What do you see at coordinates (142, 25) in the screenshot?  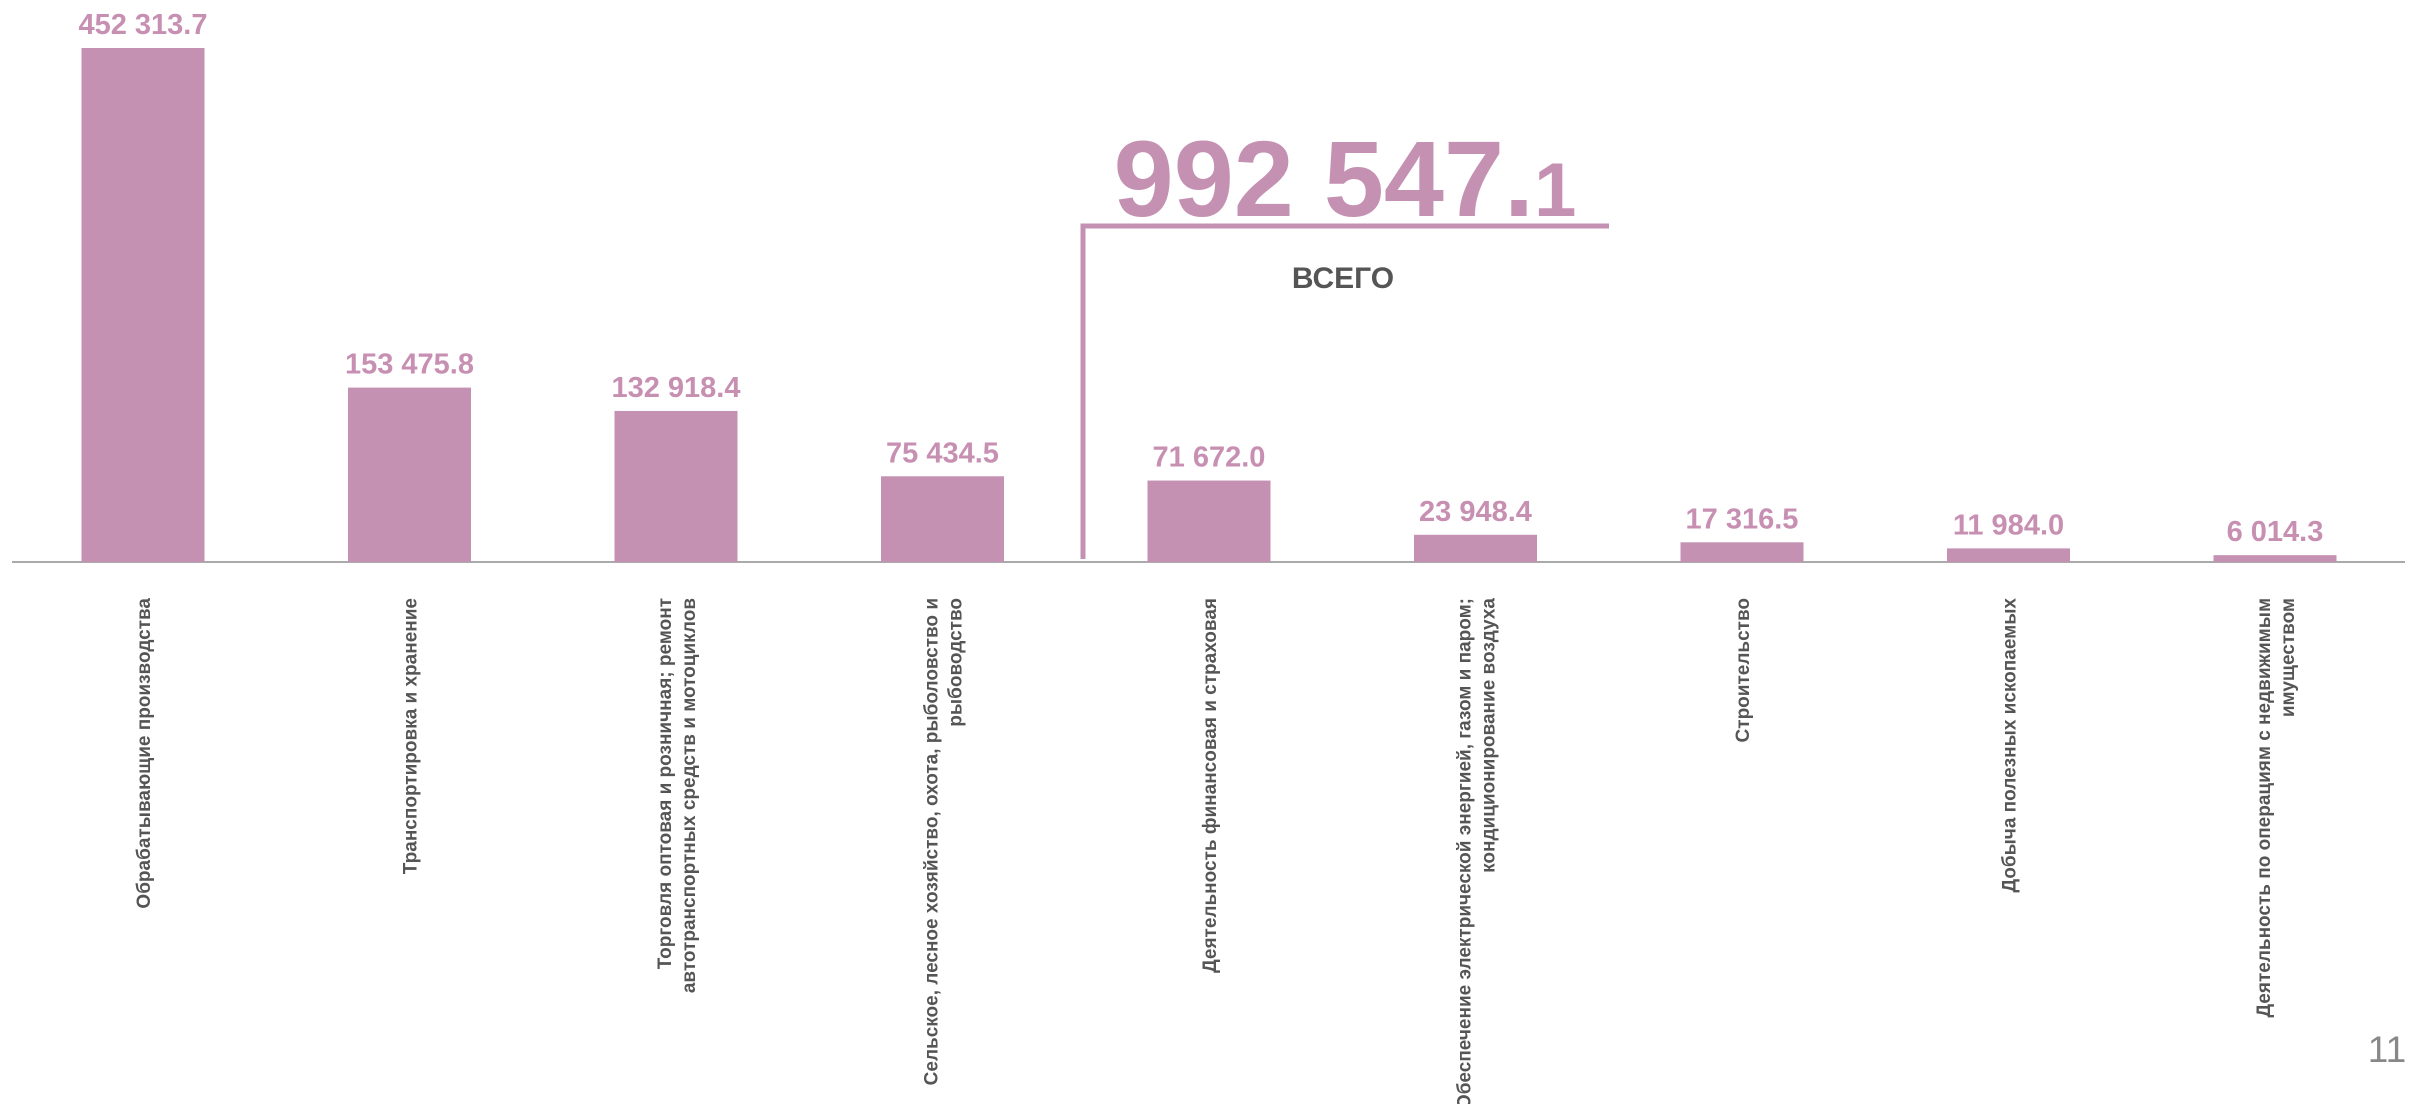 I see `value-label: 452 313.7` at bounding box center [142, 25].